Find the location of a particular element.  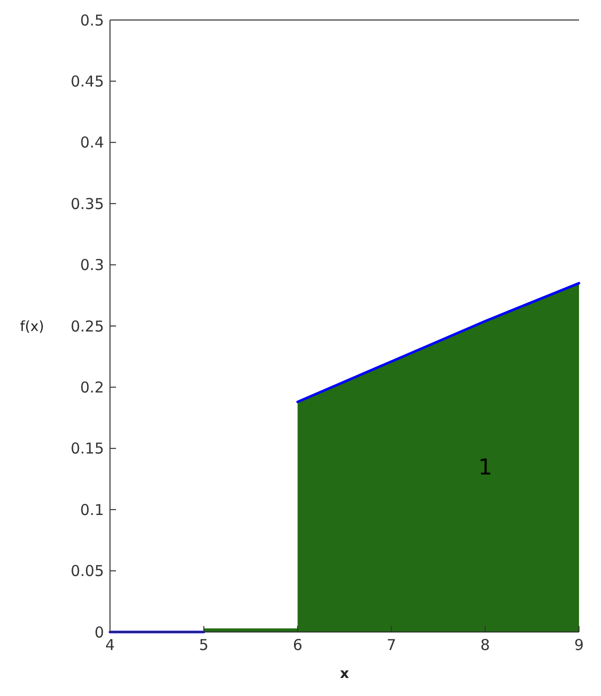

y-tick-label: 0.05 is located at coordinates (87, 571).